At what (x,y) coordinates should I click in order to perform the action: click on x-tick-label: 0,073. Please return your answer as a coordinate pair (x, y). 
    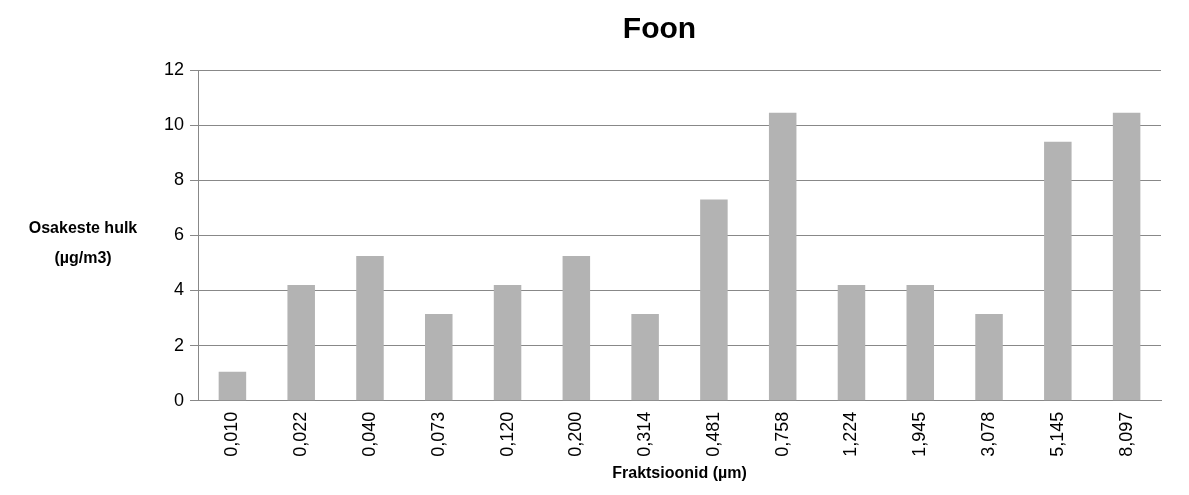
    Looking at the image, I should click on (437, 434).